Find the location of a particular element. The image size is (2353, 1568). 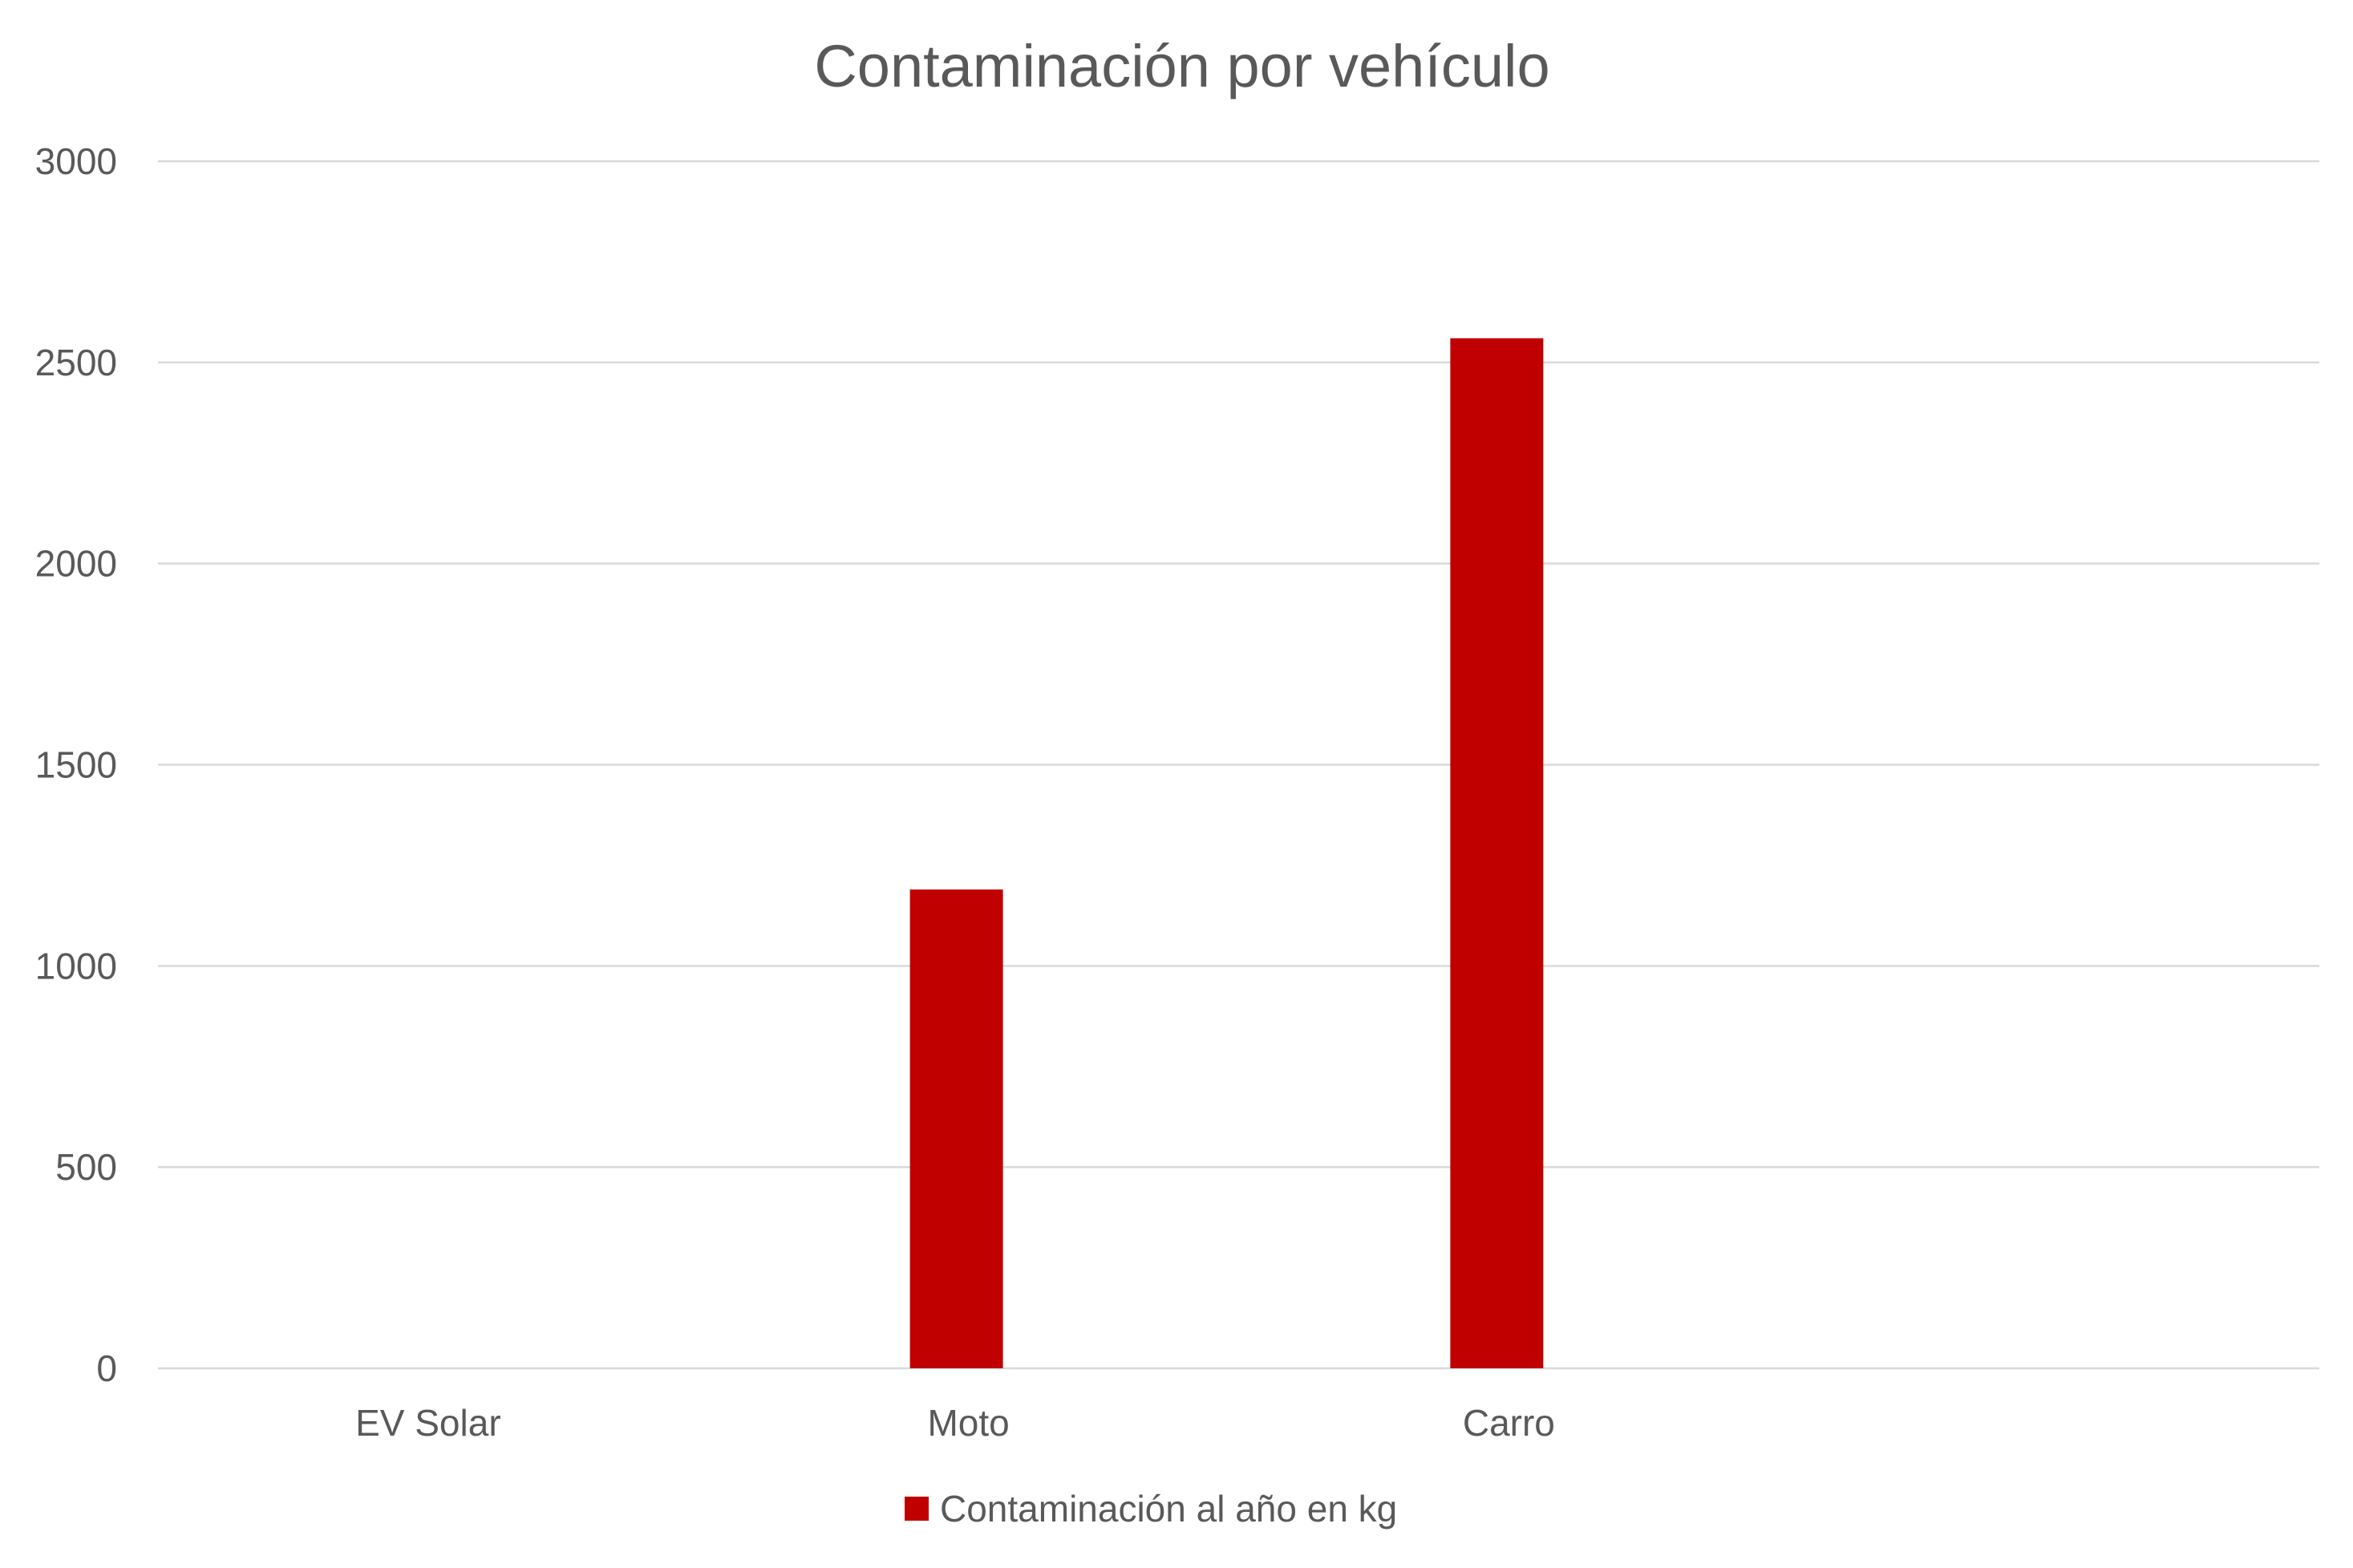

legend: Contaminación al año en kg is located at coordinates (1151, 1509).